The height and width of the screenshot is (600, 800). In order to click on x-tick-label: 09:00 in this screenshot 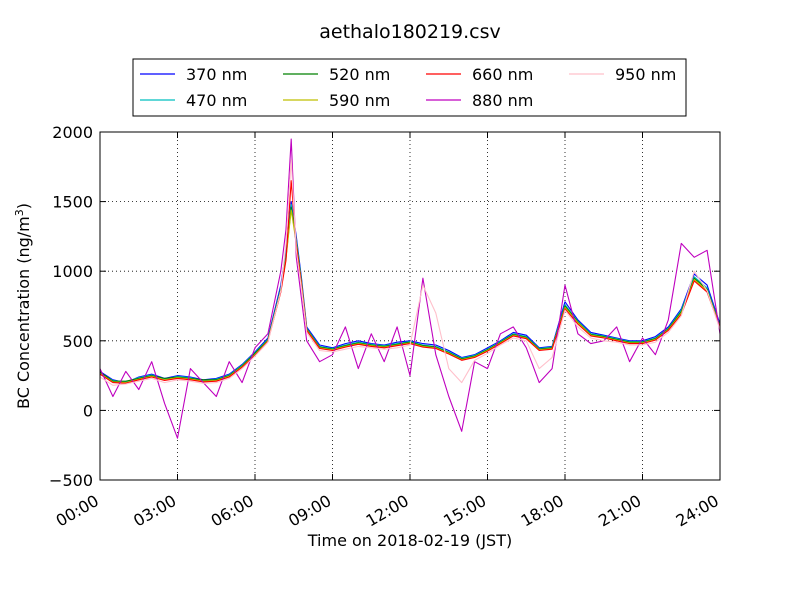, I will do `click(309, 511)`.